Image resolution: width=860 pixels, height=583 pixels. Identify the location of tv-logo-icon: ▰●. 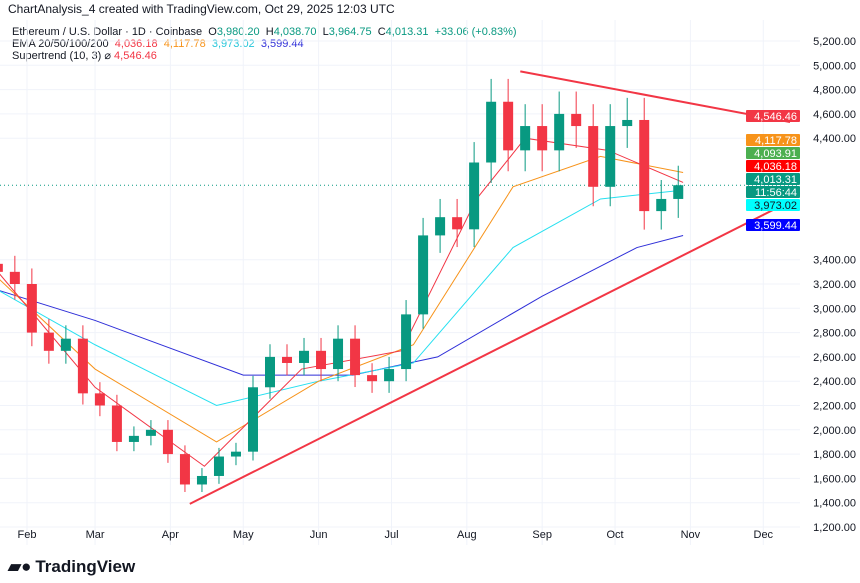
(20, 566).